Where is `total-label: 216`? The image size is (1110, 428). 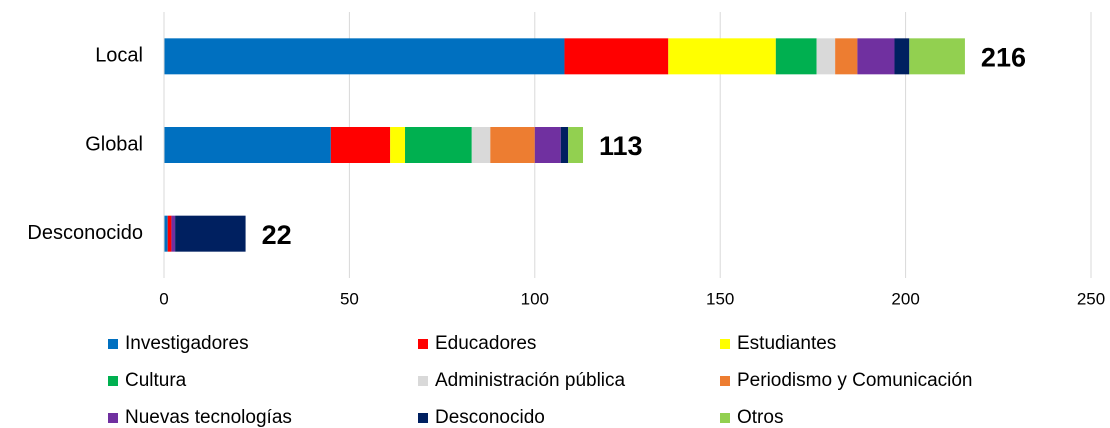 total-label: 216 is located at coordinates (1003, 57).